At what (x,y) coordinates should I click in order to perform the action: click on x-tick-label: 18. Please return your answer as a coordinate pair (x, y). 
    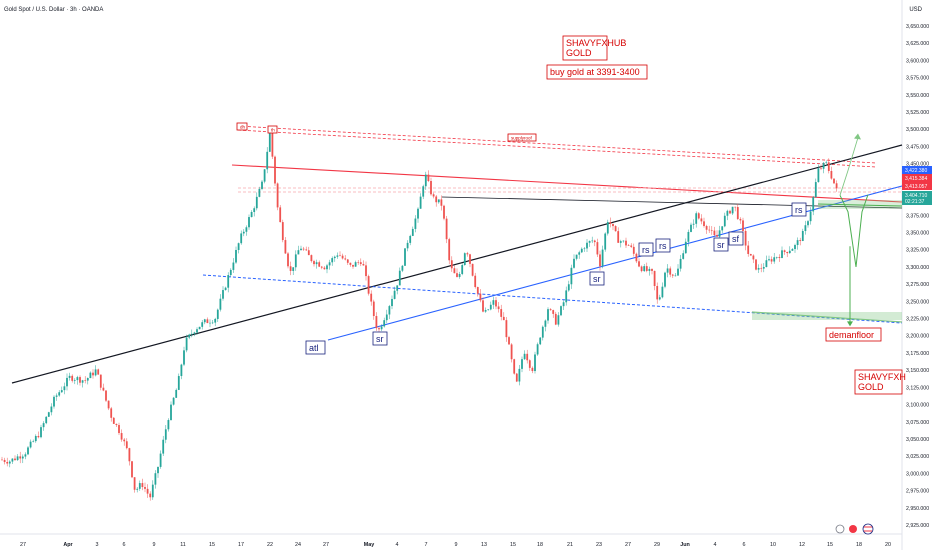
    Looking at the image, I should click on (859, 545).